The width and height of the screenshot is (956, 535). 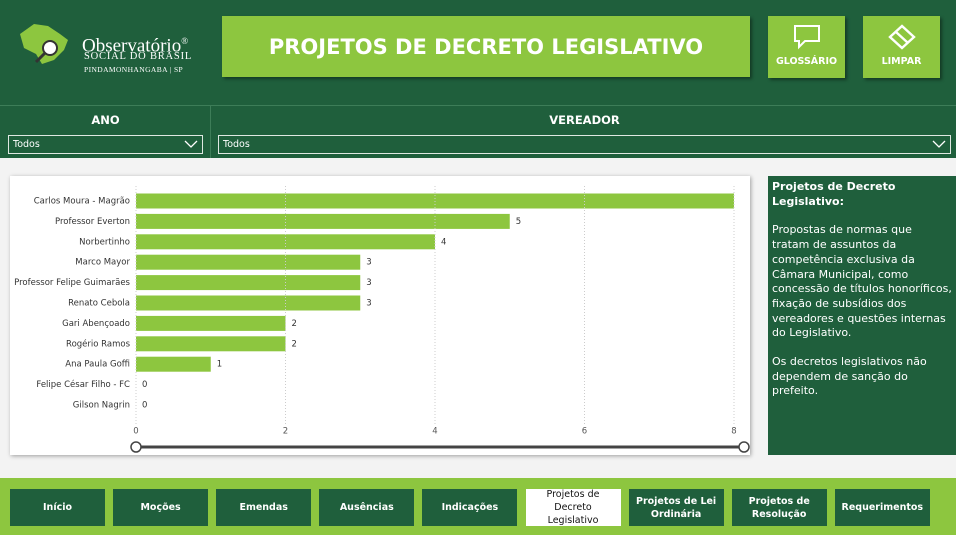 I want to click on y-tick-label: Norbertinho, so click(x=104, y=242).